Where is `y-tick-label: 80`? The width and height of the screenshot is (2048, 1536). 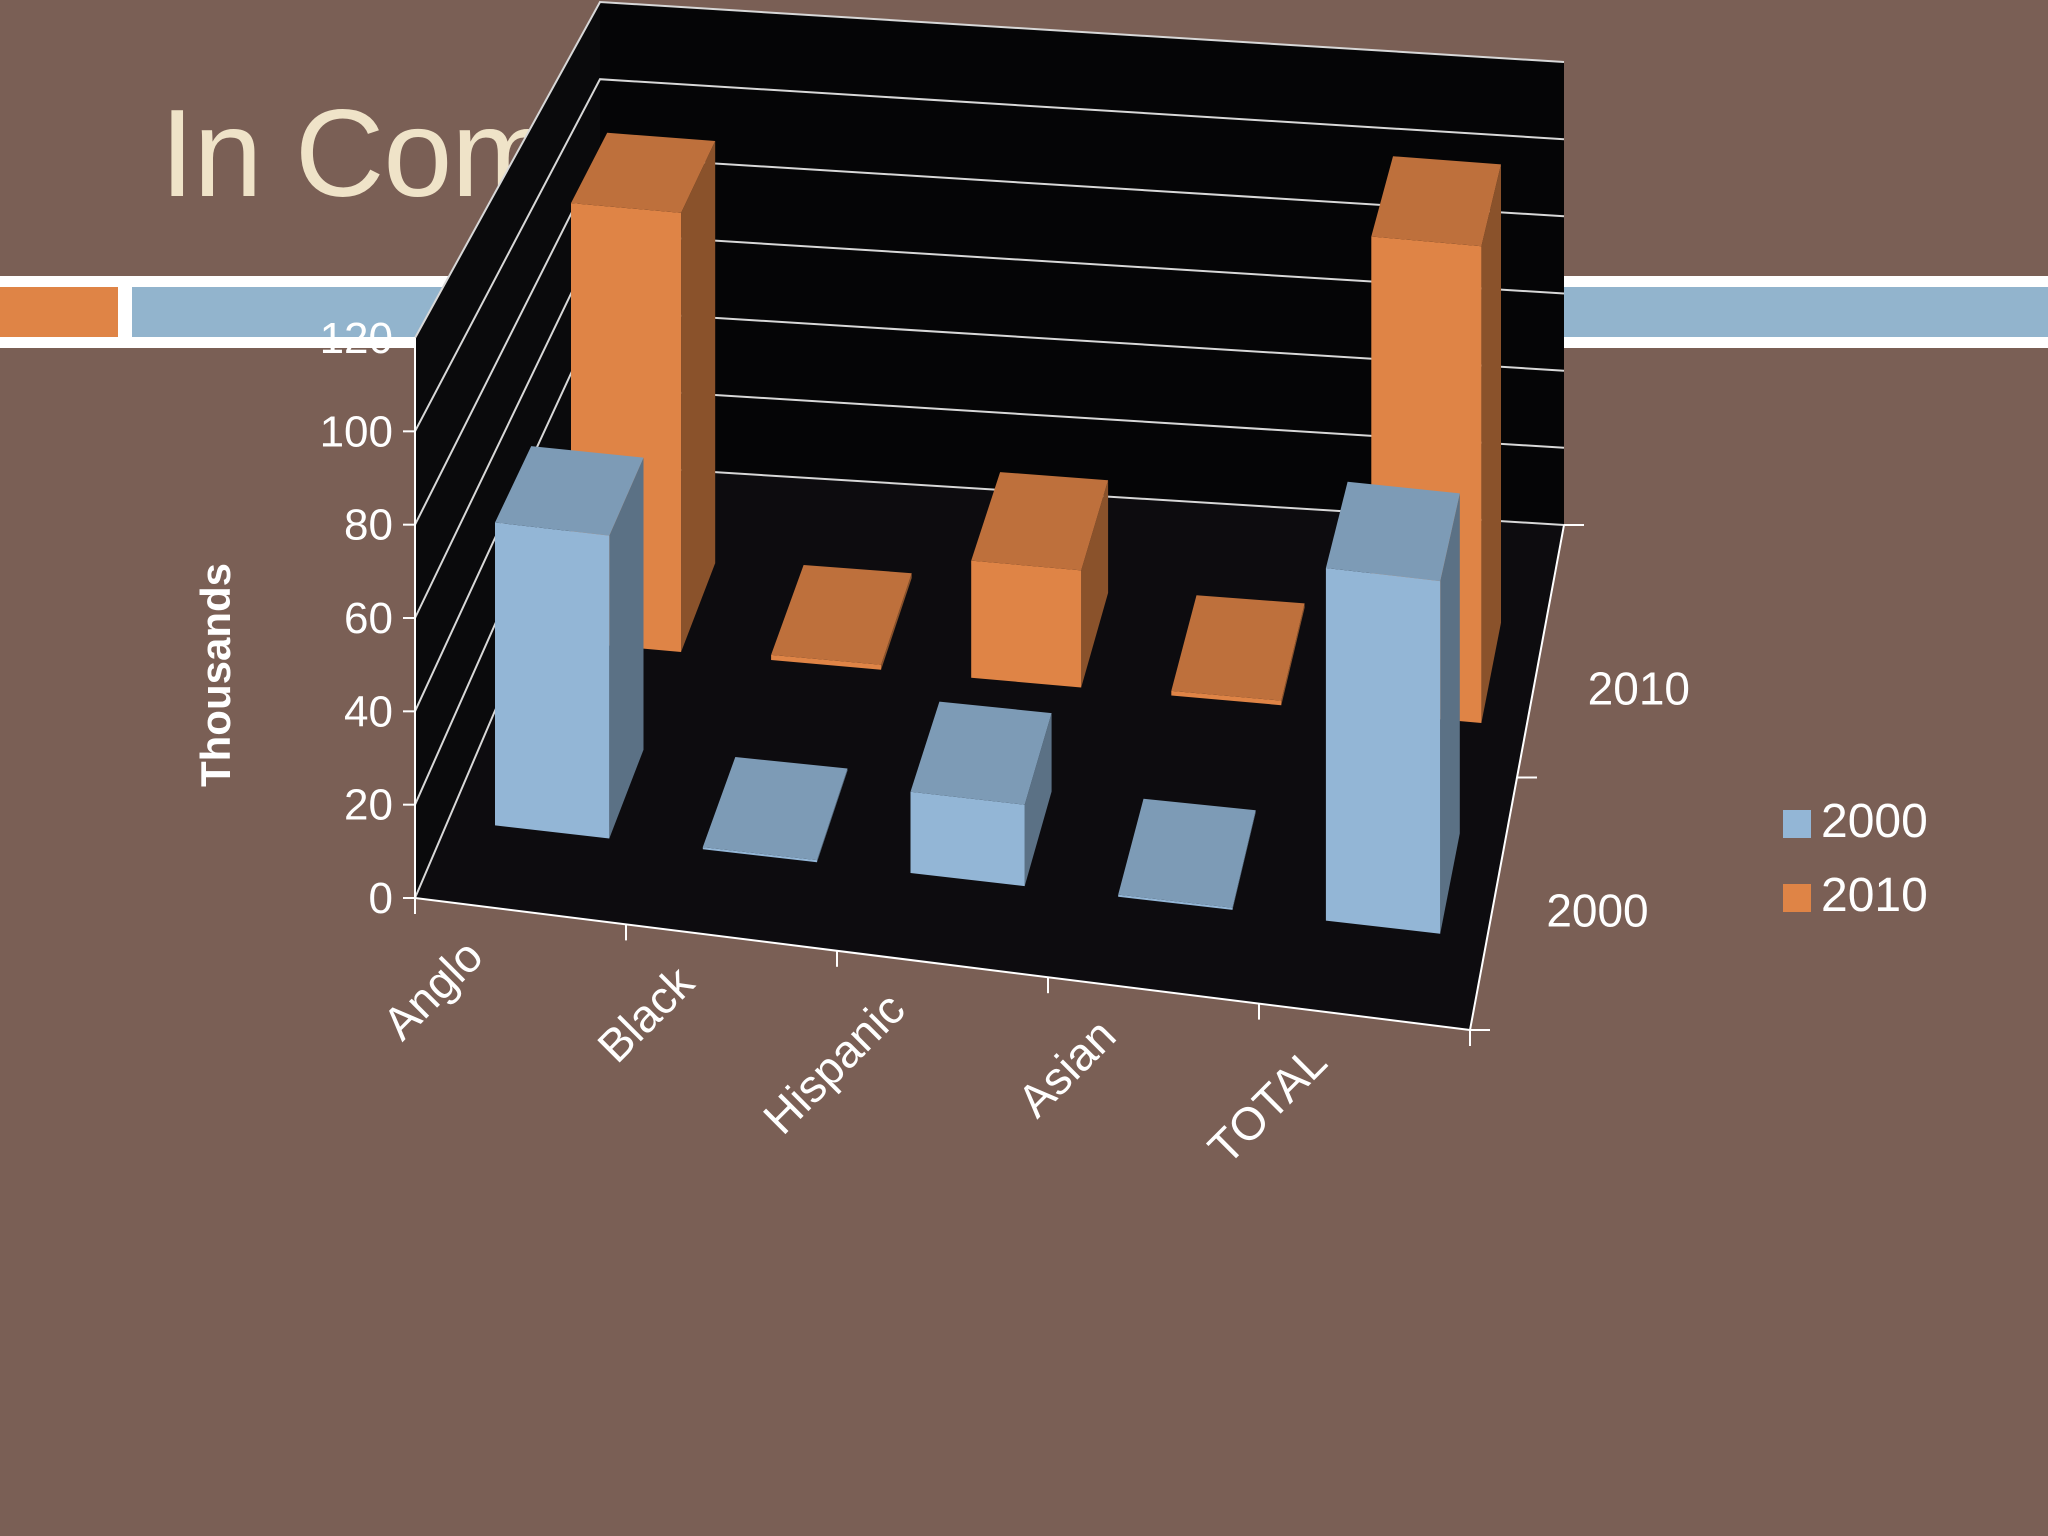 y-tick-label: 80 is located at coordinates (368, 525).